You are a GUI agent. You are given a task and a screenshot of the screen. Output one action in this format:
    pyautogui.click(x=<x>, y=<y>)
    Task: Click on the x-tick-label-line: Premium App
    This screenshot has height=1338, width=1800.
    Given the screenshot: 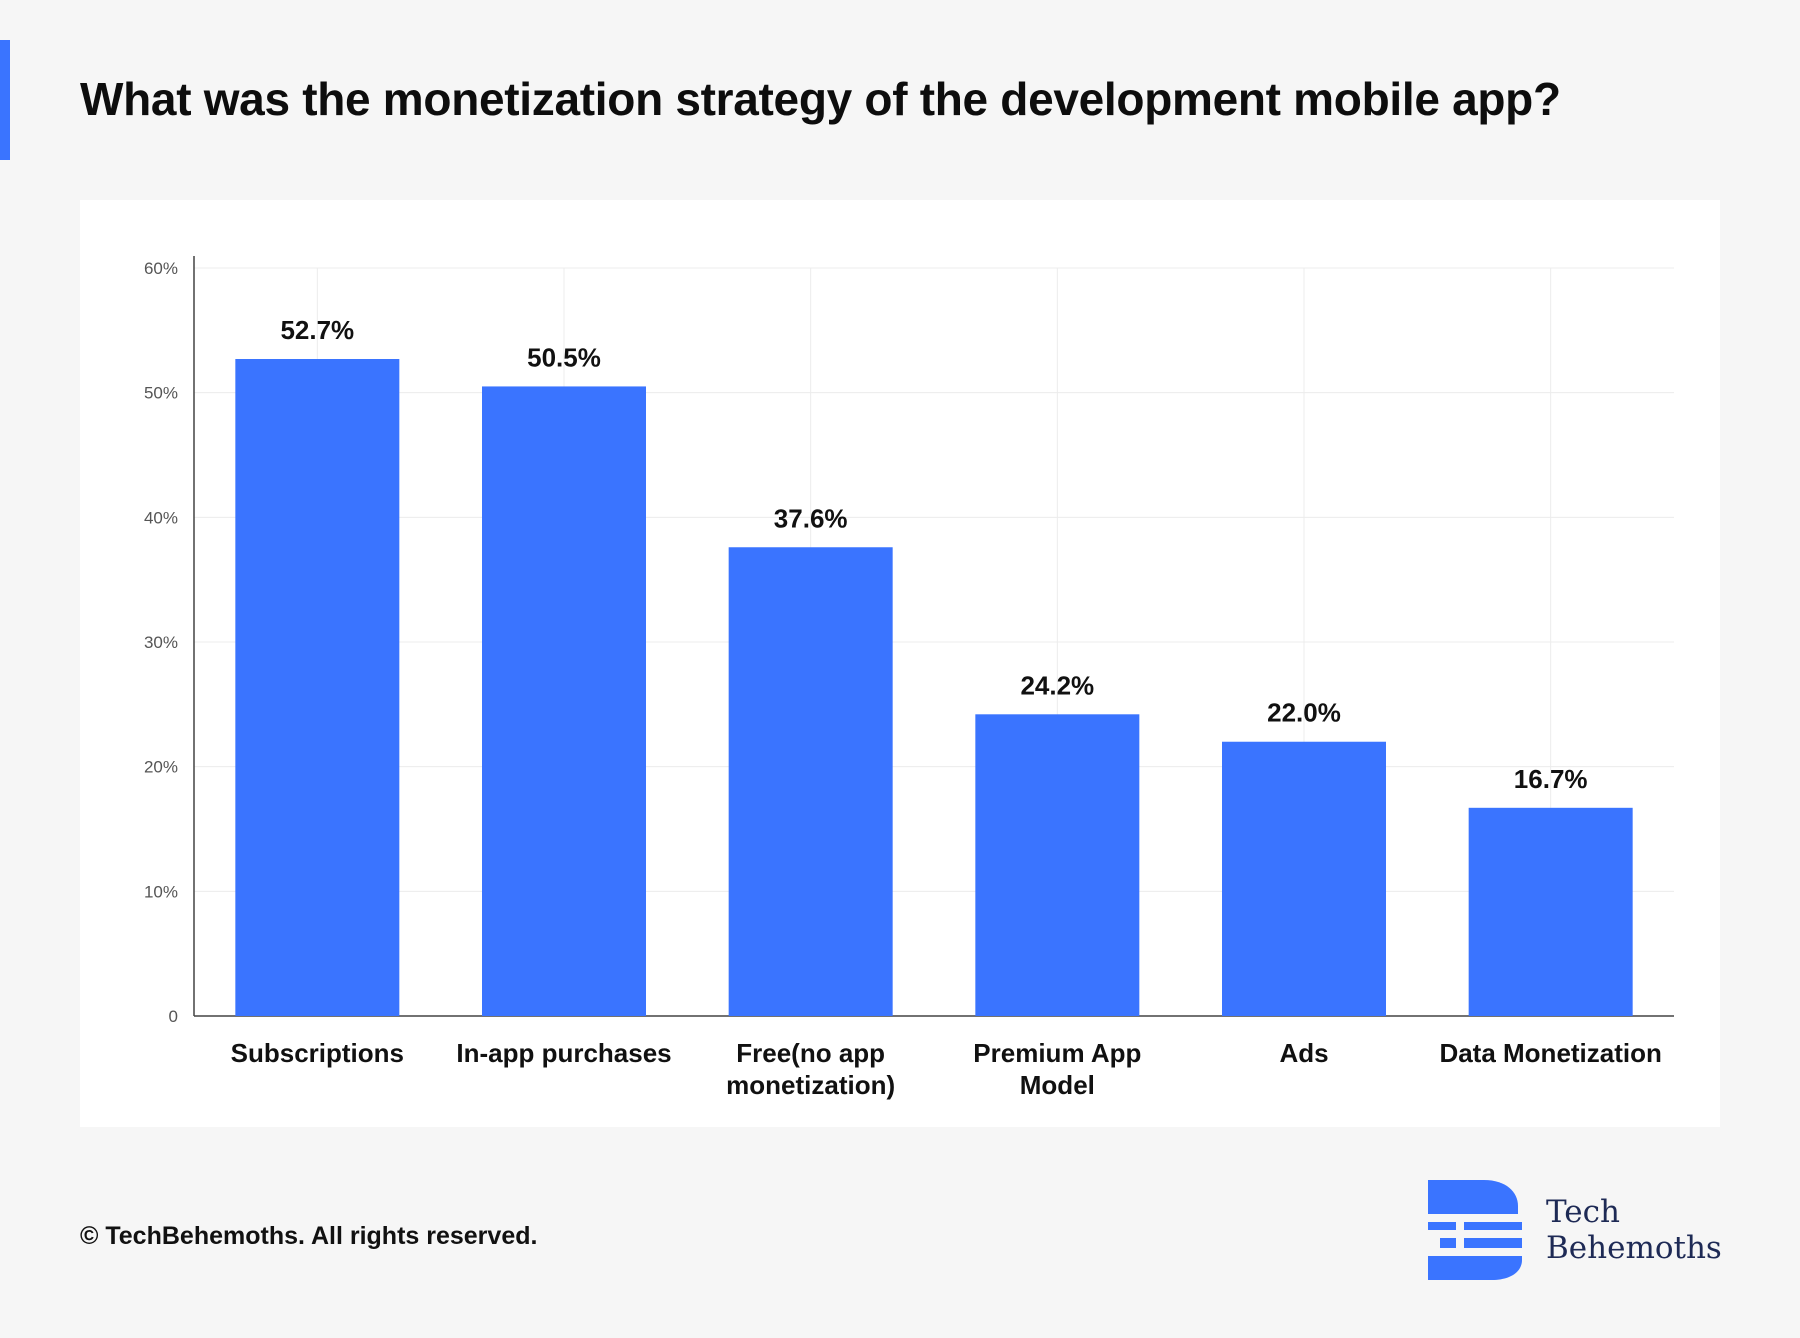 What is the action you would take?
    pyautogui.click(x=1057, y=1053)
    